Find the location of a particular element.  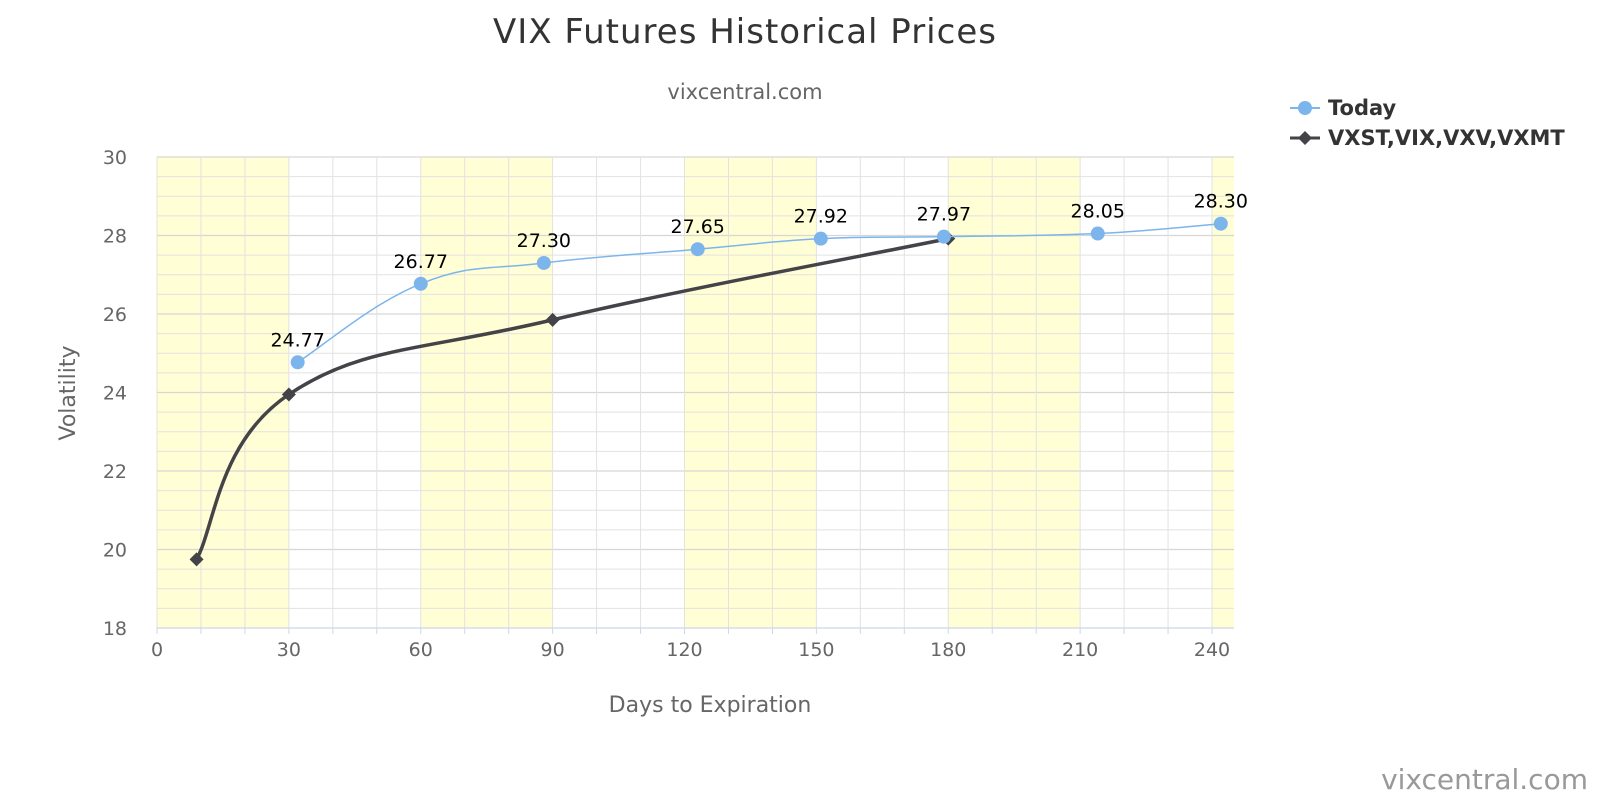

data-label: 27.65 is located at coordinates (697, 227).